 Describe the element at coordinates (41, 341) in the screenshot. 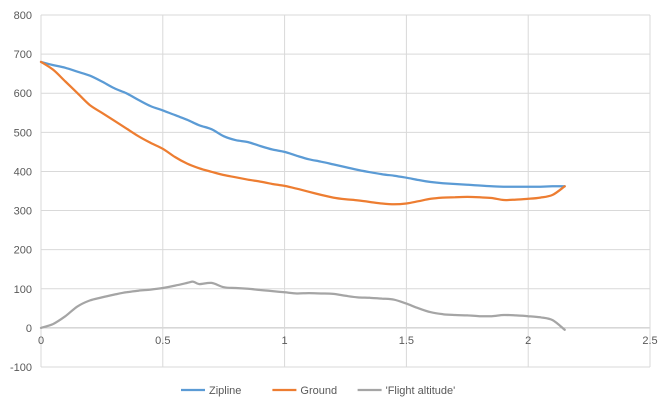

I see `x-tick-label: 0` at that location.